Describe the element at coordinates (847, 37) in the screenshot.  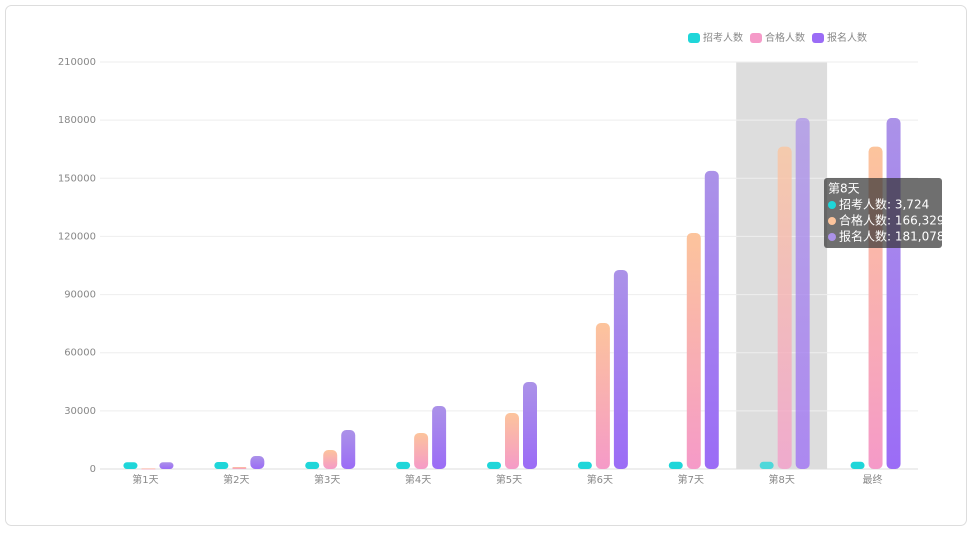
I see `legend-label: 报名人数` at that location.